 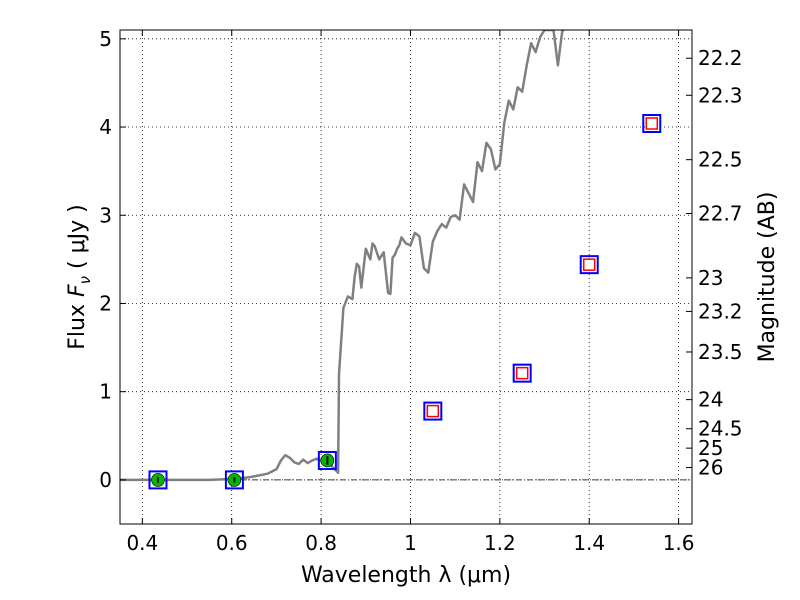 I want to click on y-tick-label: 1, so click(x=105, y=392).